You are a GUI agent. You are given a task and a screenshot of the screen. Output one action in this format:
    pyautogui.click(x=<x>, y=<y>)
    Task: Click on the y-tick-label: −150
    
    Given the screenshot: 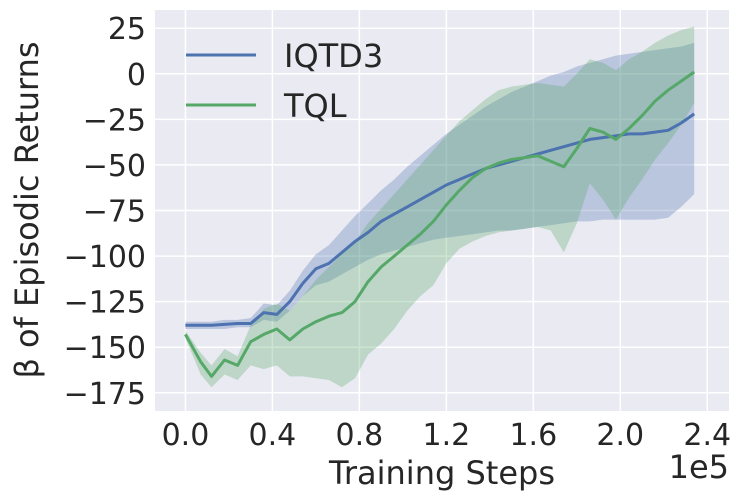 What is the action you would take?
    pyautogui.click(x=105, y=348)
    